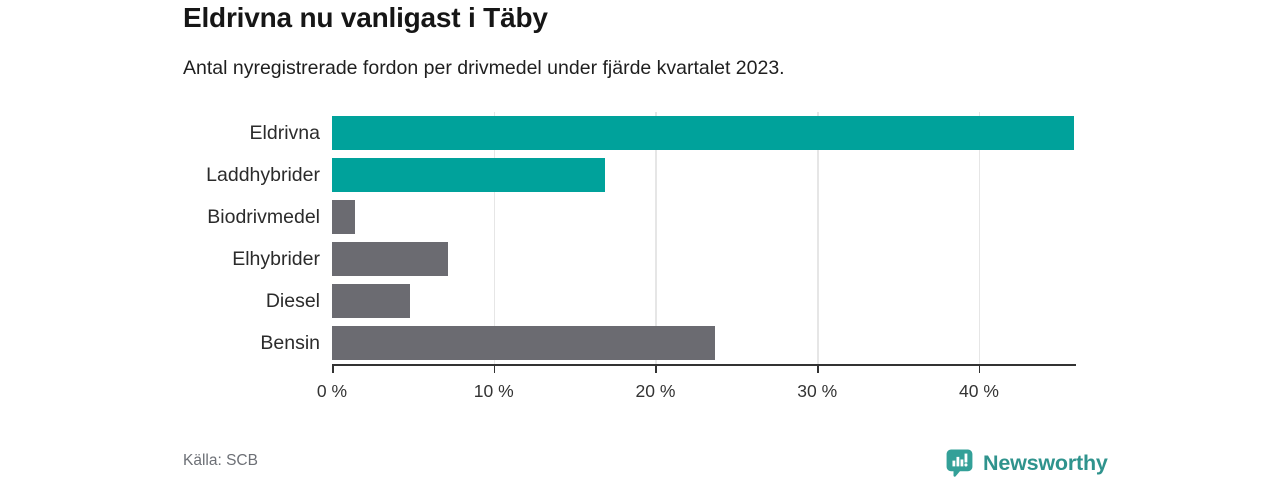  I want to click on x-axis-tick-label: 0 %, so click(332, 391).